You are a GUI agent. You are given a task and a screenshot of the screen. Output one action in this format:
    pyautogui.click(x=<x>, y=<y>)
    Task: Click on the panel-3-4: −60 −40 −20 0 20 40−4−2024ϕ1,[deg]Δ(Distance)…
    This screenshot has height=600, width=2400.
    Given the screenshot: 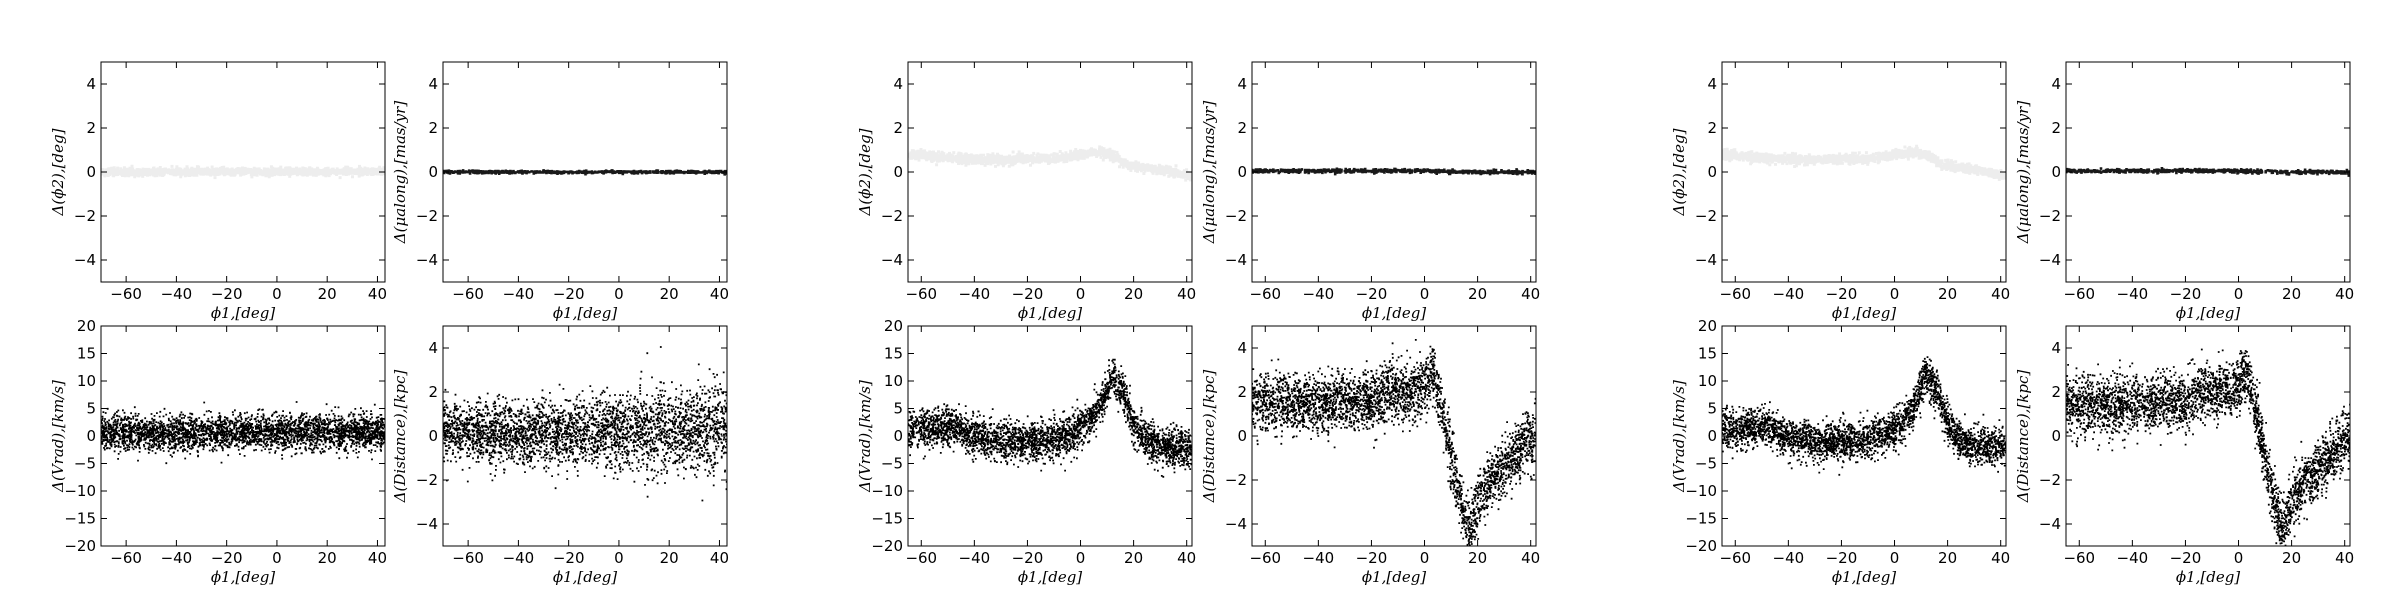 What is the action you would take?
    pyautogui.click(x=2184, y=455)
    